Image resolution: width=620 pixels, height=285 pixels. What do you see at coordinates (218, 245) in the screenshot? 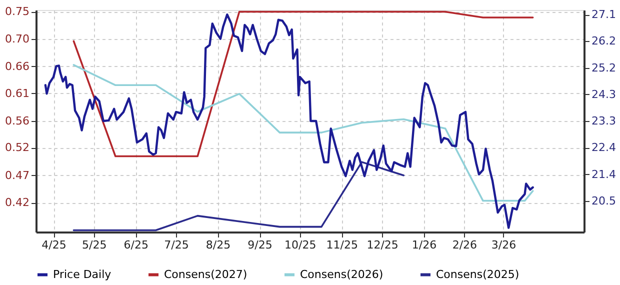
I see `x-tick-label: 8/25` at bounding box center [218, 245].